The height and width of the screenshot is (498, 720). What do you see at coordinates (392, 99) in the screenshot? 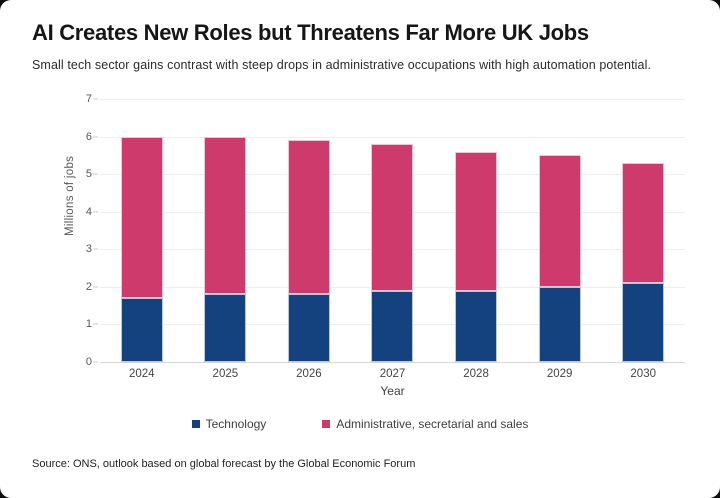
I see `gridline-y7` at bounding box center [392, 99].